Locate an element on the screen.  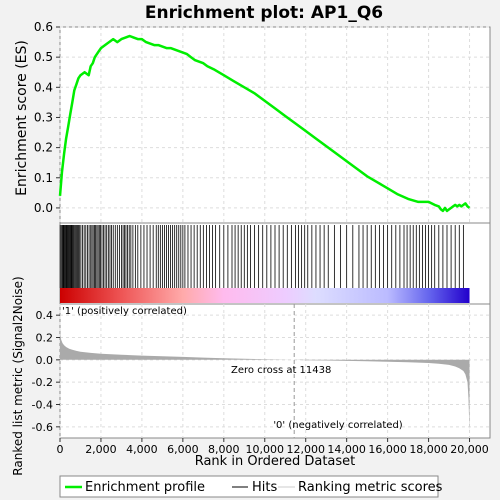
legend-enrichment-label: Enrichment profile is located at coordinates (145, 487).